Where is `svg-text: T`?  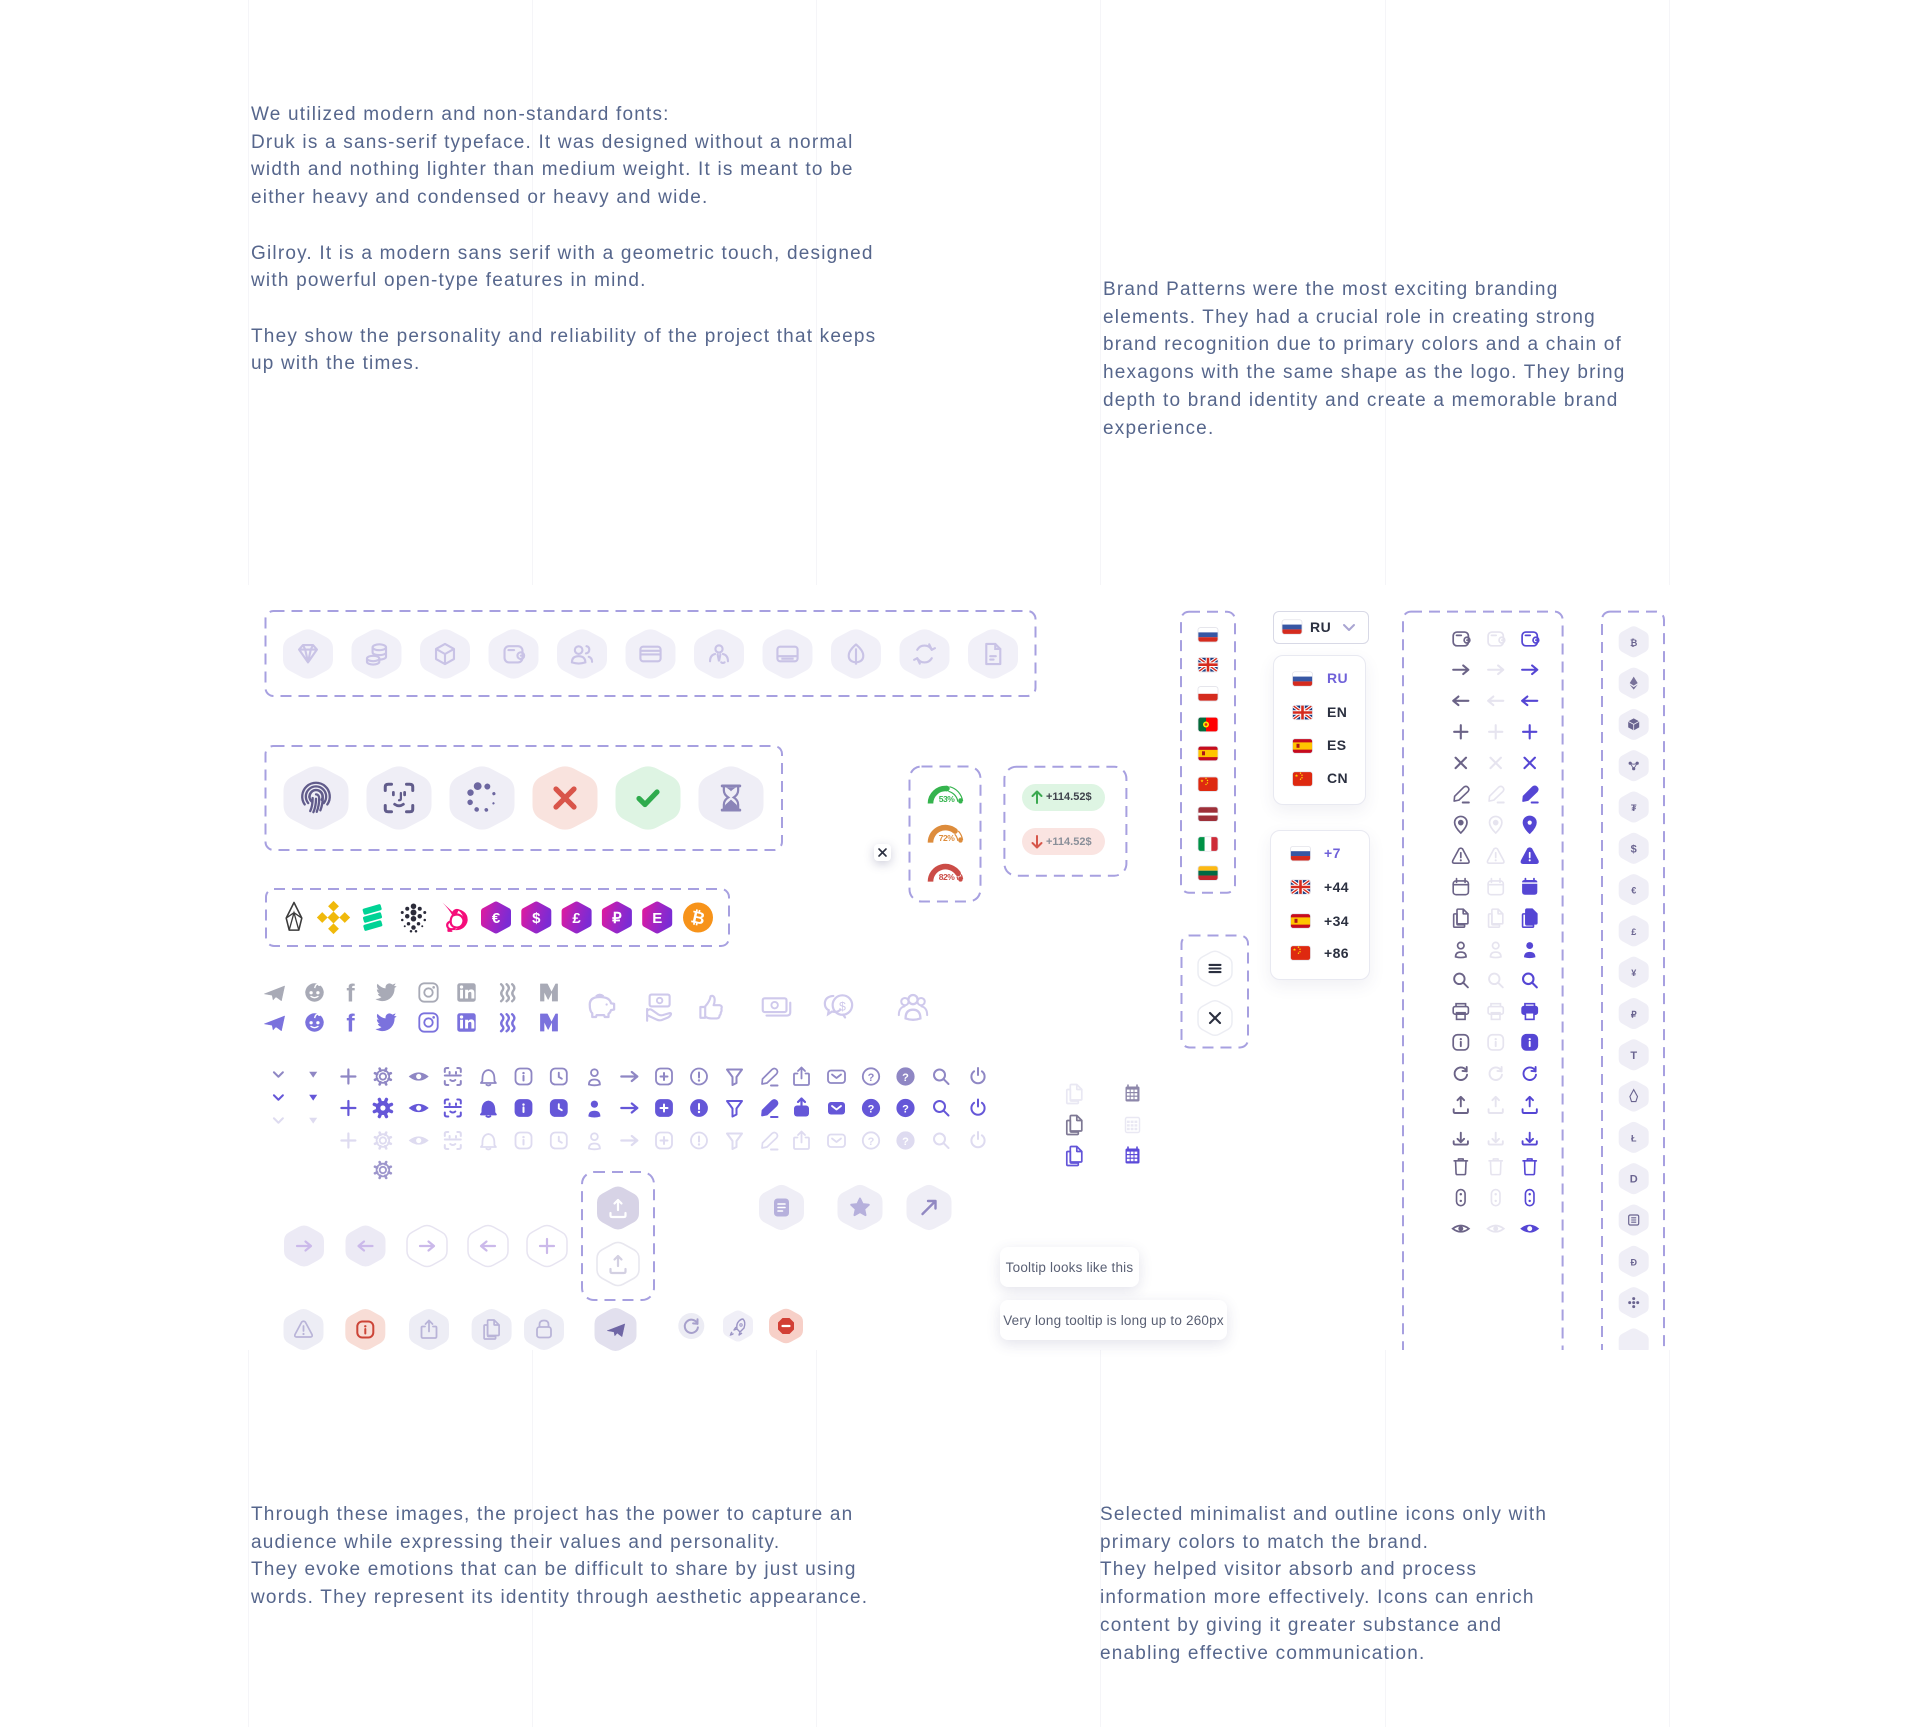 svg-text: T is located at coordinates (1633, 1056).